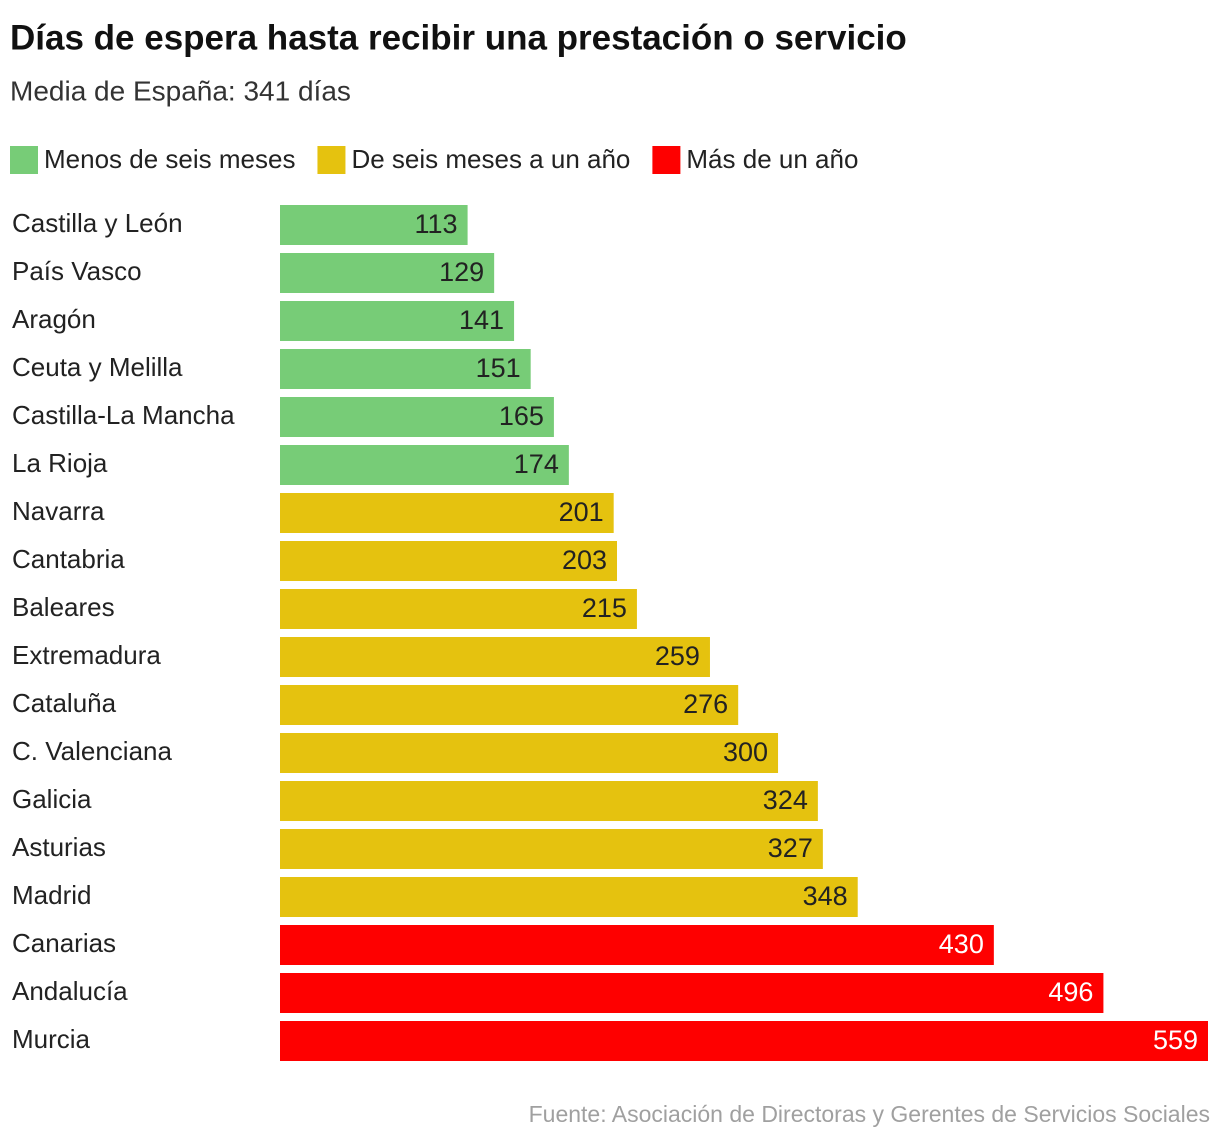  I want to click on value-label: 324, so click(785, 800).